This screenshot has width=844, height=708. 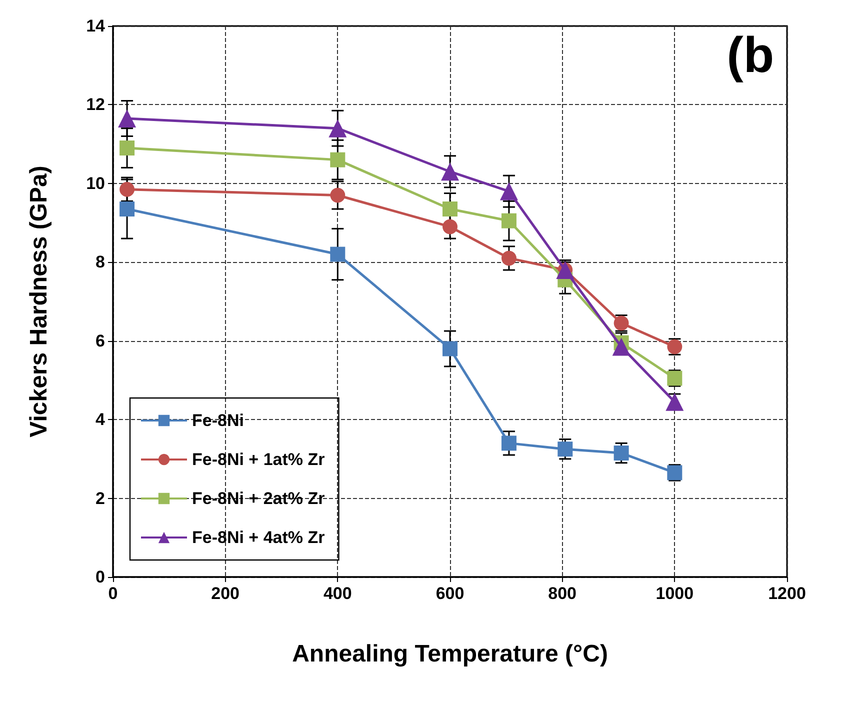 I want to click on y-tick-label: 14, so click(x=96, y=26).